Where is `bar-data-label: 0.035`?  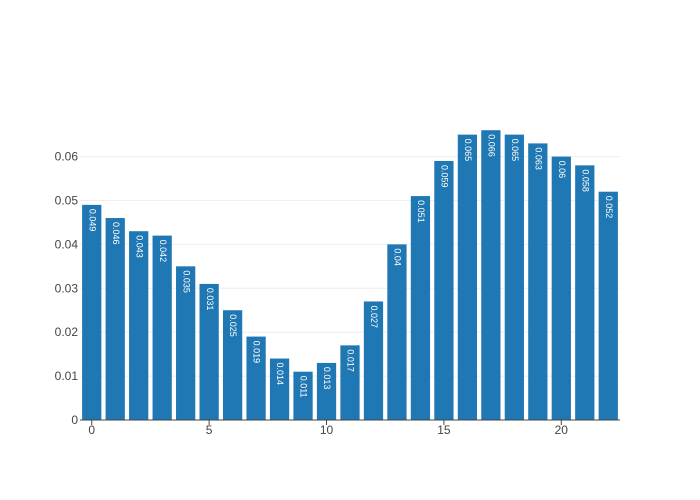
bar-data-label: 0.035 is located at coordinates (186, 281).